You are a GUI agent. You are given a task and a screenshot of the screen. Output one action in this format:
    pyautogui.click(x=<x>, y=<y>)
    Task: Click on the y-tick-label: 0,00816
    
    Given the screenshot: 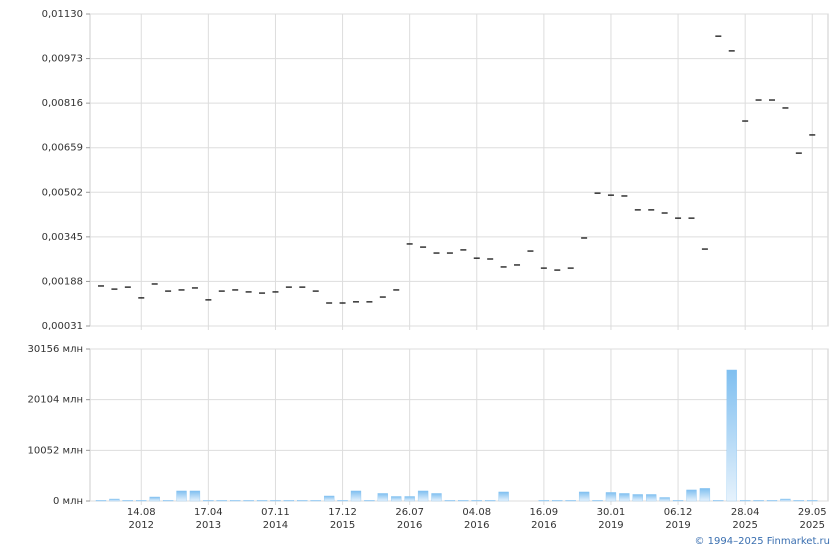 What is the action you would take?
    pyautogui.click(x=62, y=103)
    